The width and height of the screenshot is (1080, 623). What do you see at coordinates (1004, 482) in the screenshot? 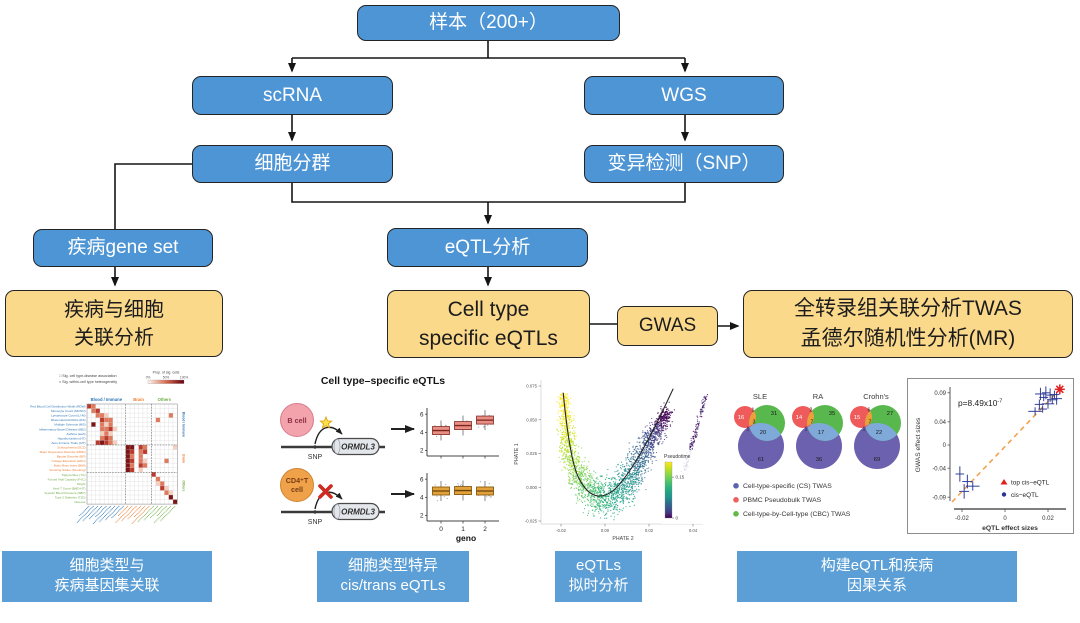
I see `legend-triangle-icon` at bounding box center [1004, 482].